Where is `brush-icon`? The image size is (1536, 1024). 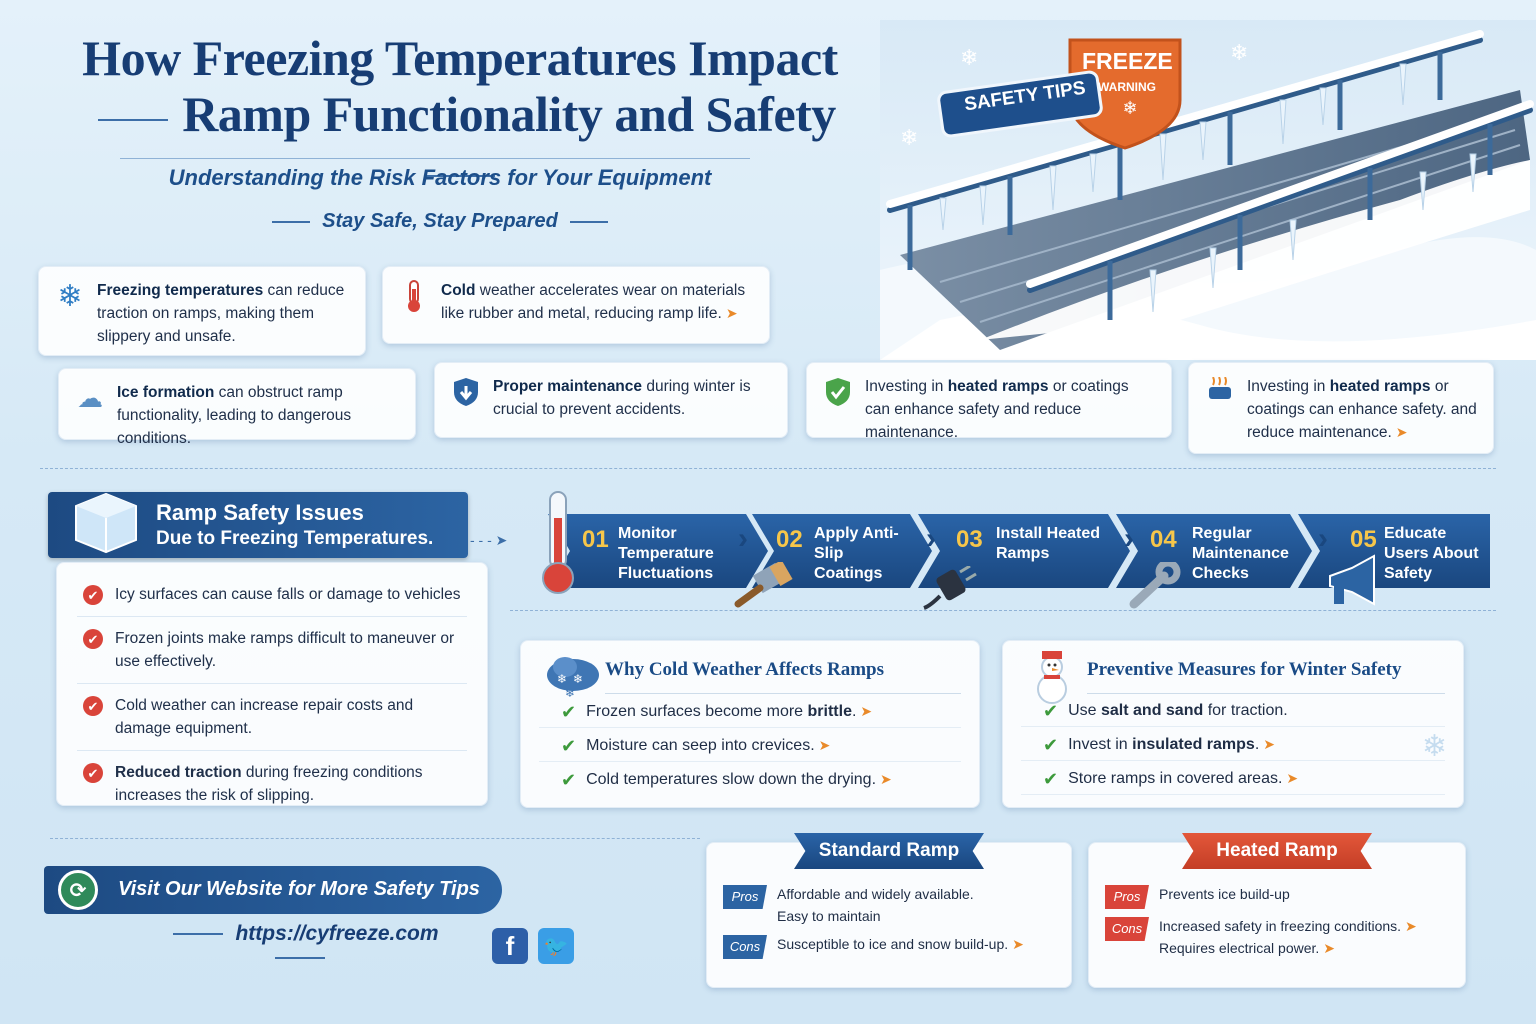 brush-icon is located at coordinates (764, 586).